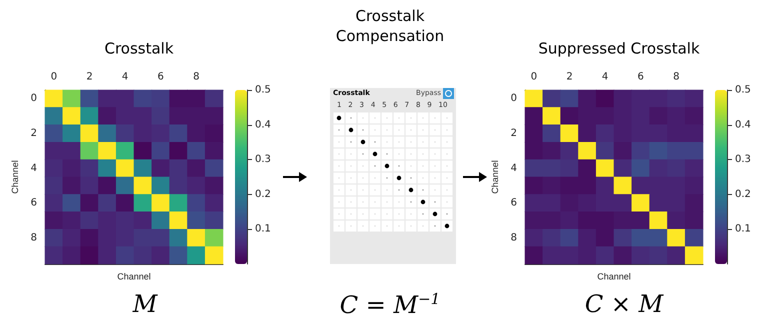 This screenshot has height=336, width=768. Describe the element at coordinates (139, 49) in the screenshot. I see `chart-title: Crosstalk` at that location.